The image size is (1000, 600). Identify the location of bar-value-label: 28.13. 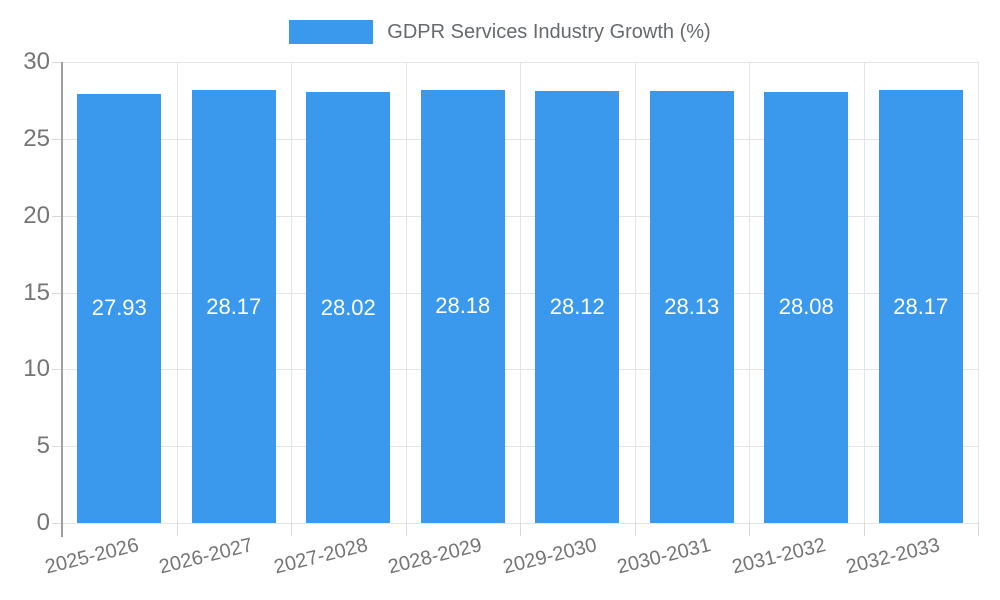
(692, 306).